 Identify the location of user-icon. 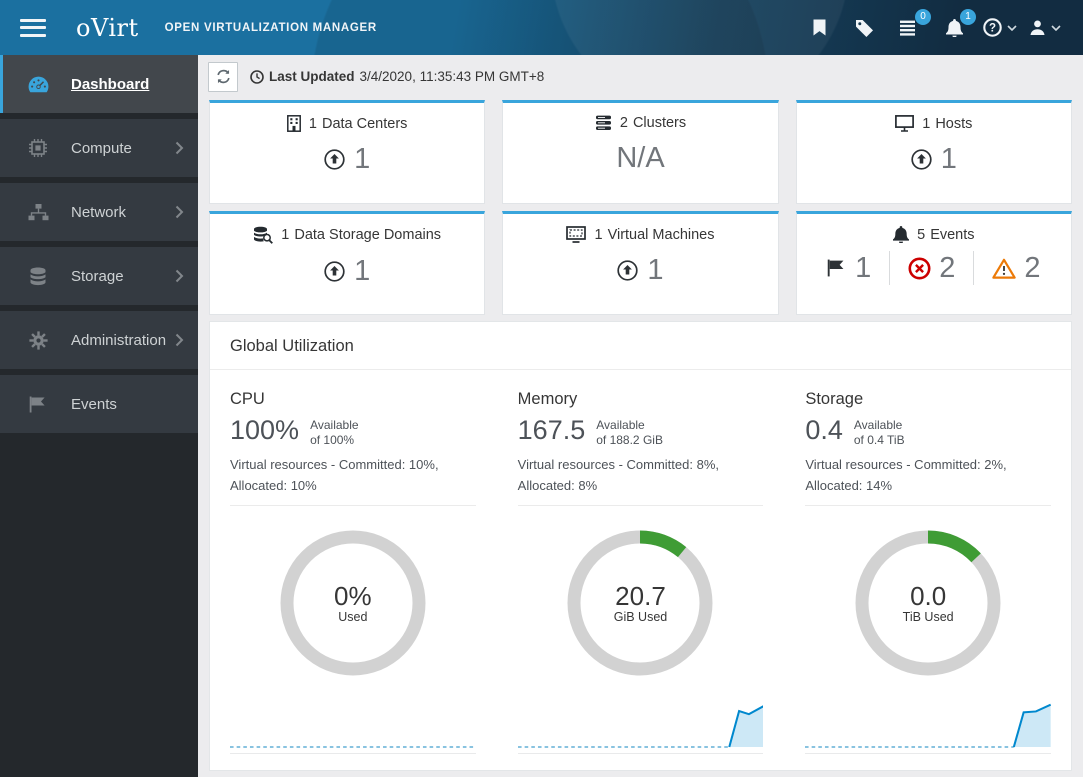
(1037, 27).